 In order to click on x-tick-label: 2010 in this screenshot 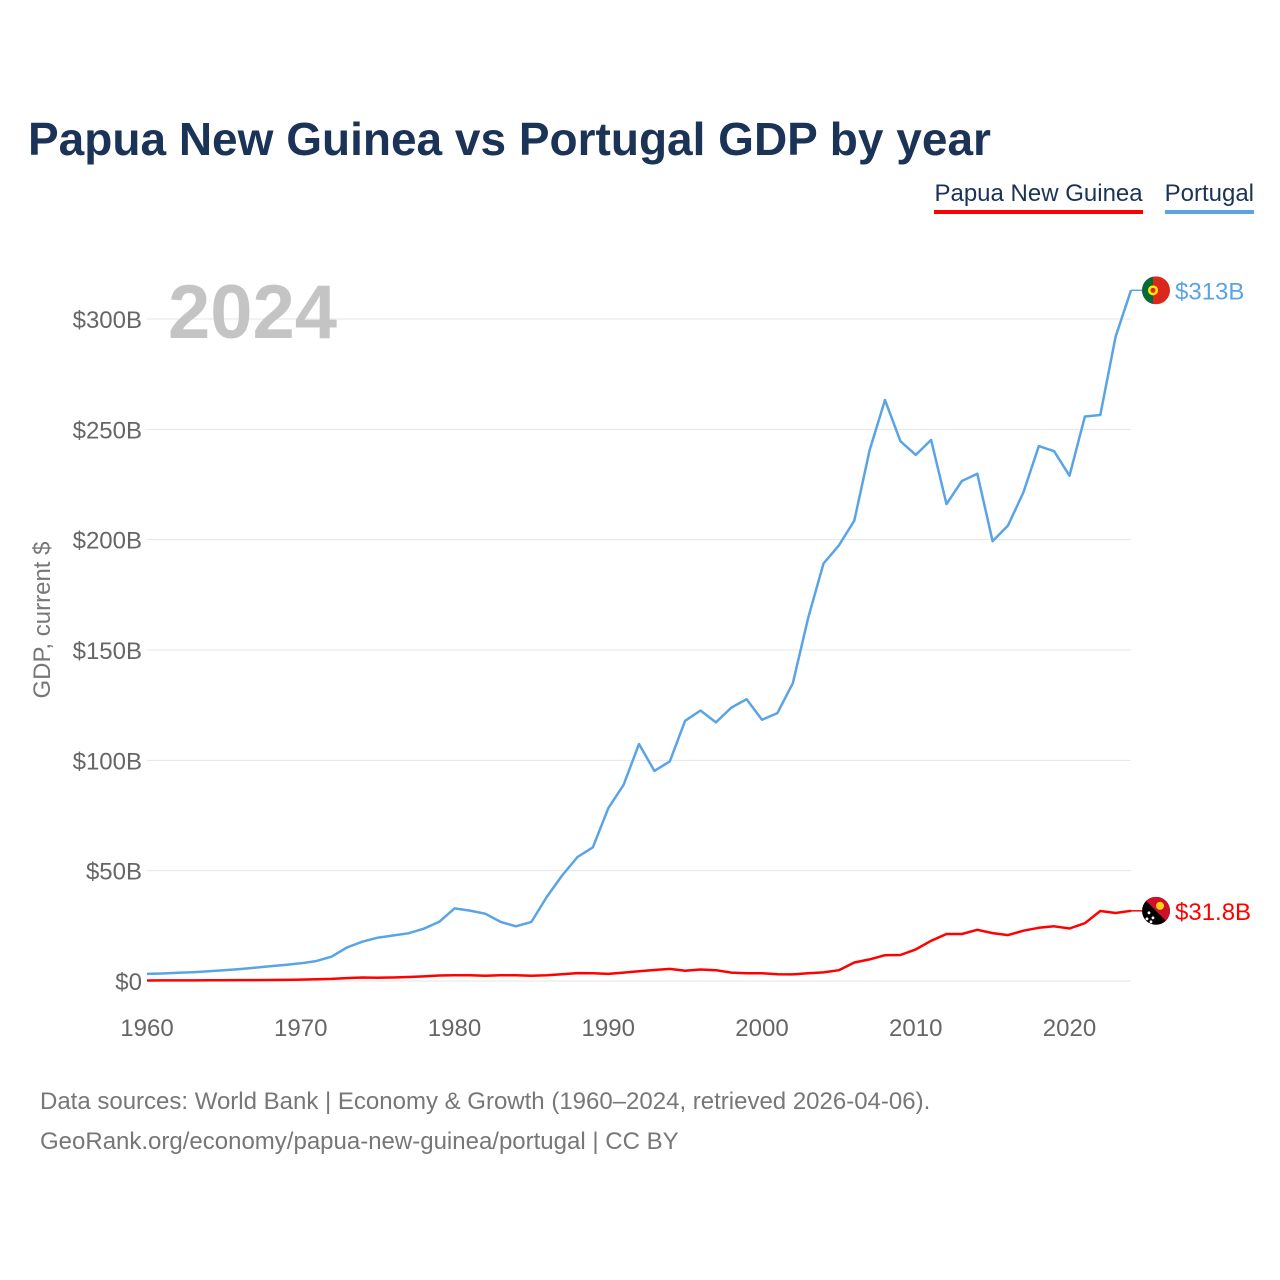, I will do `click(915, 1028)`.